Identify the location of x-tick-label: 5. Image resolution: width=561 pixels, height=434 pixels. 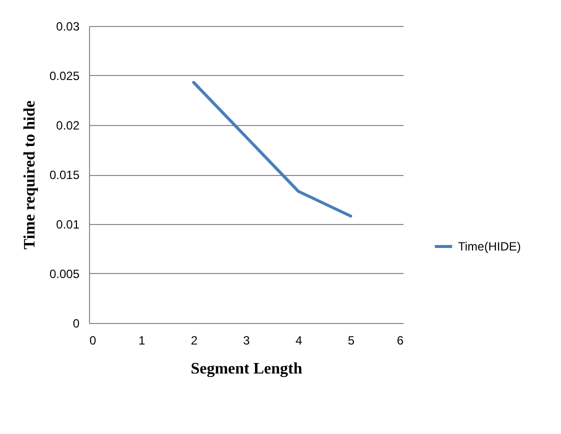
(351, 341).